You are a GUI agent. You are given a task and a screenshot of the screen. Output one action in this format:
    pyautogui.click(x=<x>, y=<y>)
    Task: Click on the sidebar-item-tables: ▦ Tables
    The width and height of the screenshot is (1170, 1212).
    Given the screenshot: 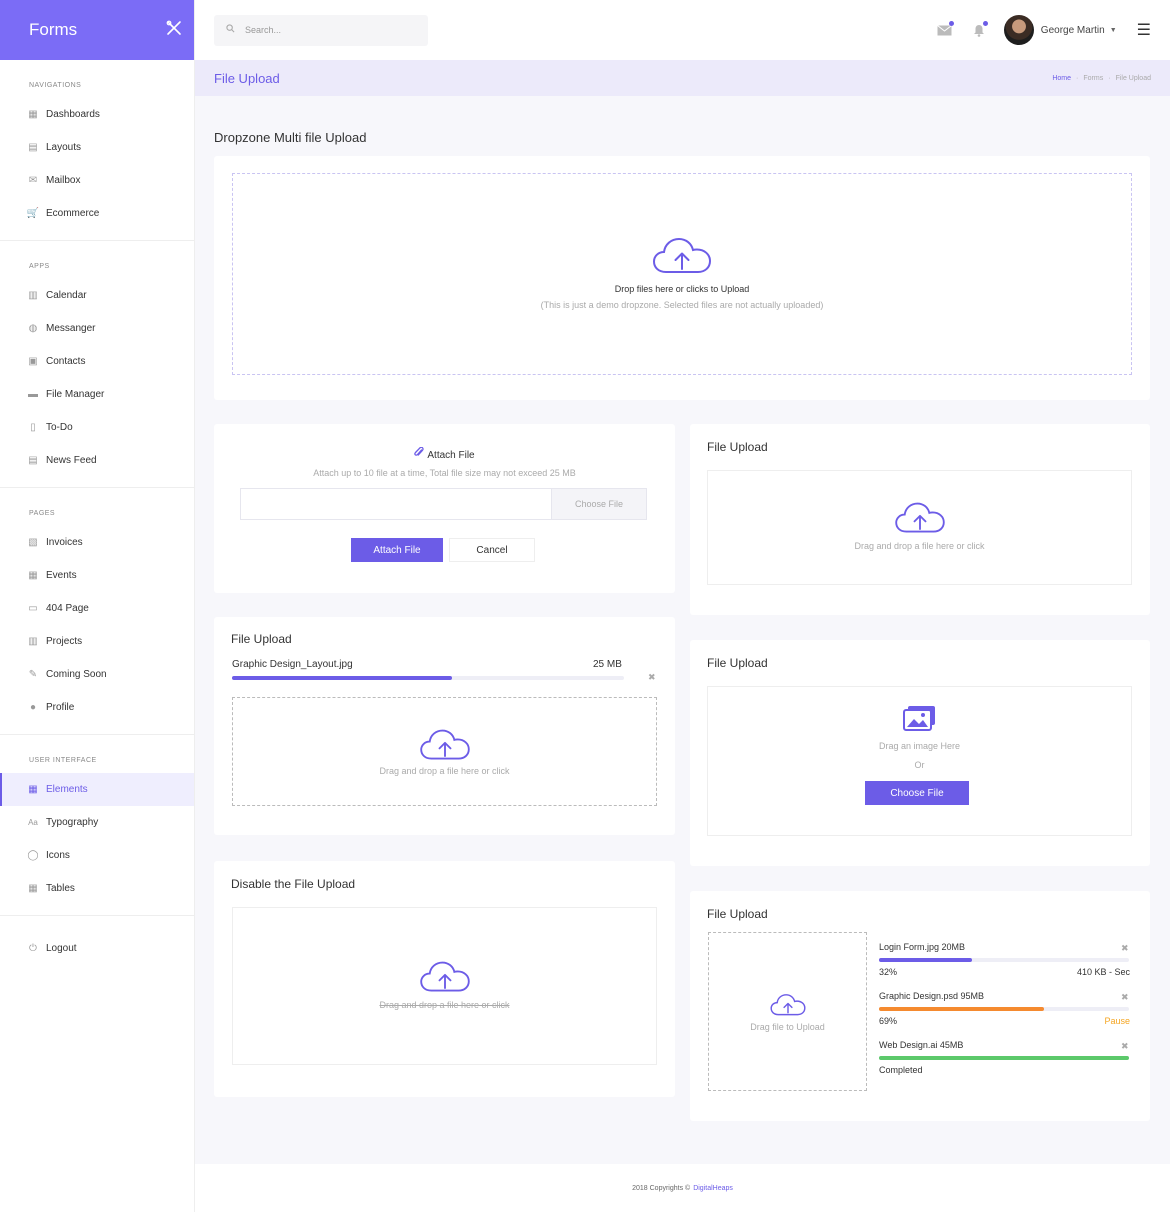 What is the action you would take?
    pyautogui.click(x=97, y=888)
    